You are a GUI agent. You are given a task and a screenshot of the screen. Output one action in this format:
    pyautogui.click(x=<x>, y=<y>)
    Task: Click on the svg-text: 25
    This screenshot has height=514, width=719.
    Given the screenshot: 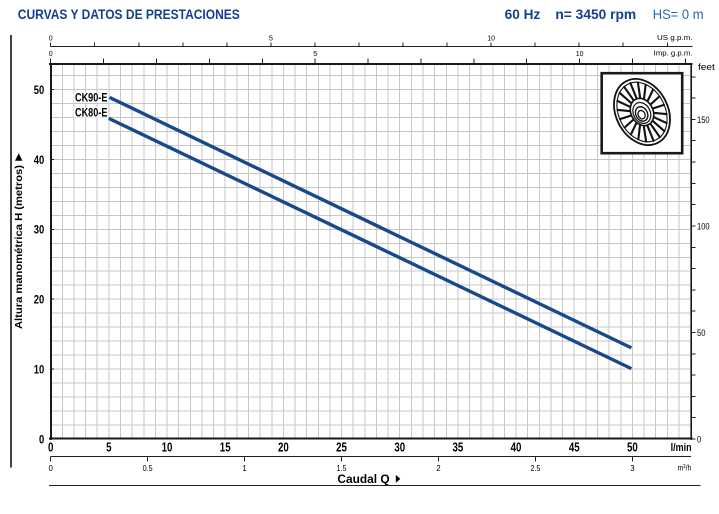 What is the action you would take?
    pyautogui.click(x=341, y=446)
    